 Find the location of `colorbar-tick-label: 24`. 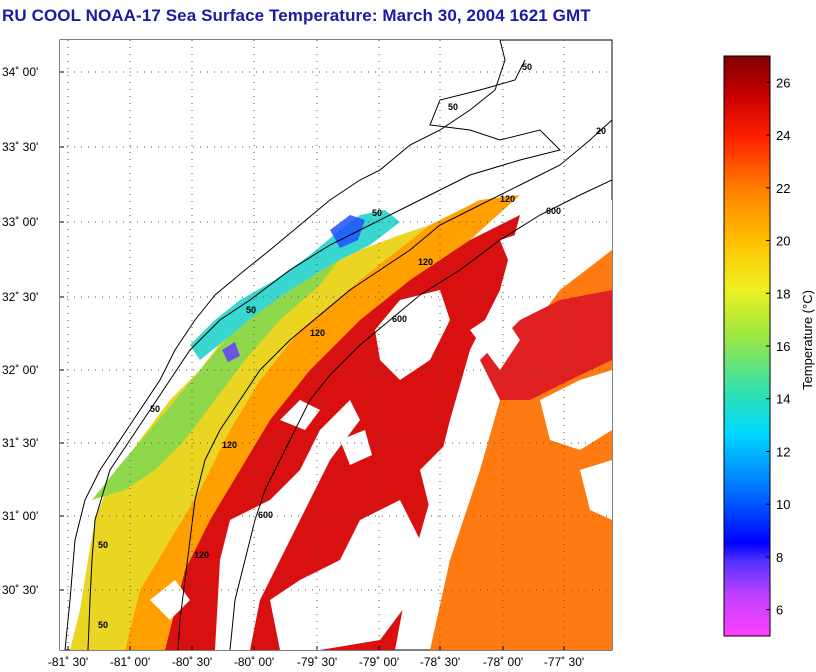

colorbar-tick-label: 24 is located at coordinates (783, 135).